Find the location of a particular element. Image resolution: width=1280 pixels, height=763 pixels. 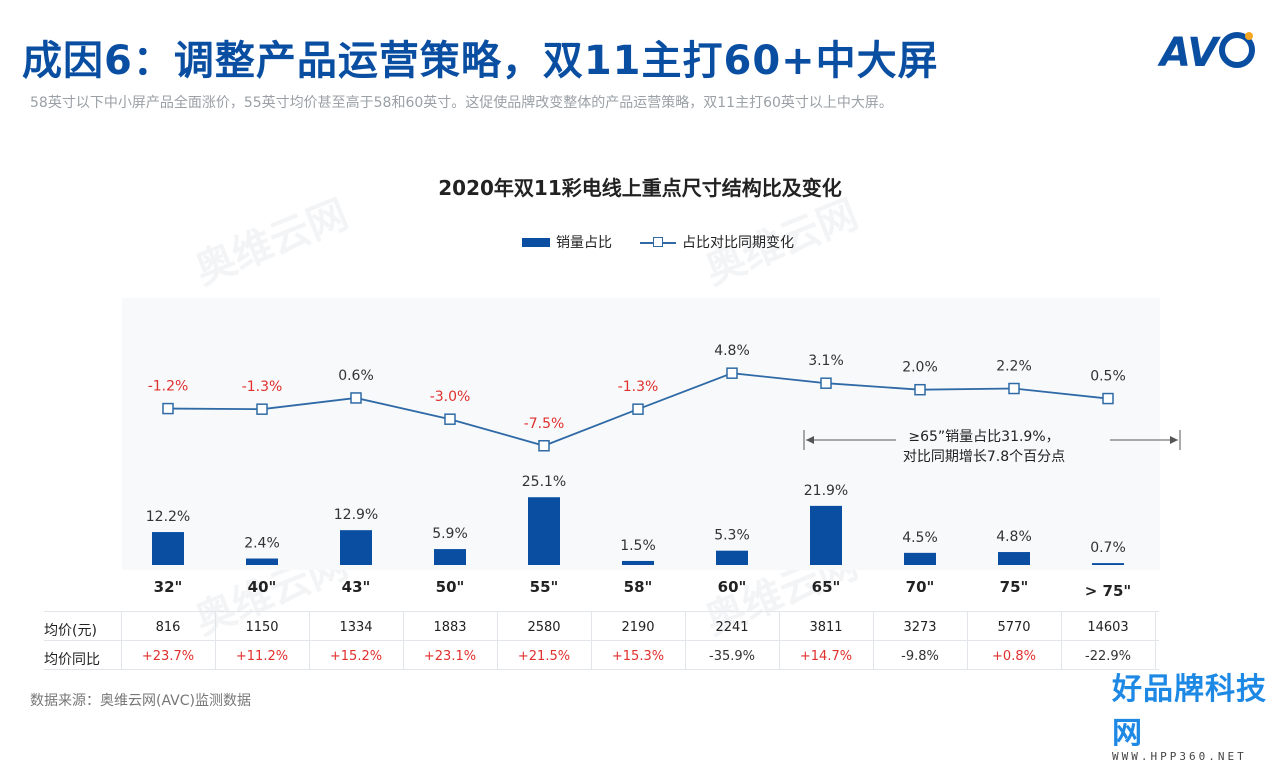

line-data-label: -7.5% is located at coordinates (544, 424).